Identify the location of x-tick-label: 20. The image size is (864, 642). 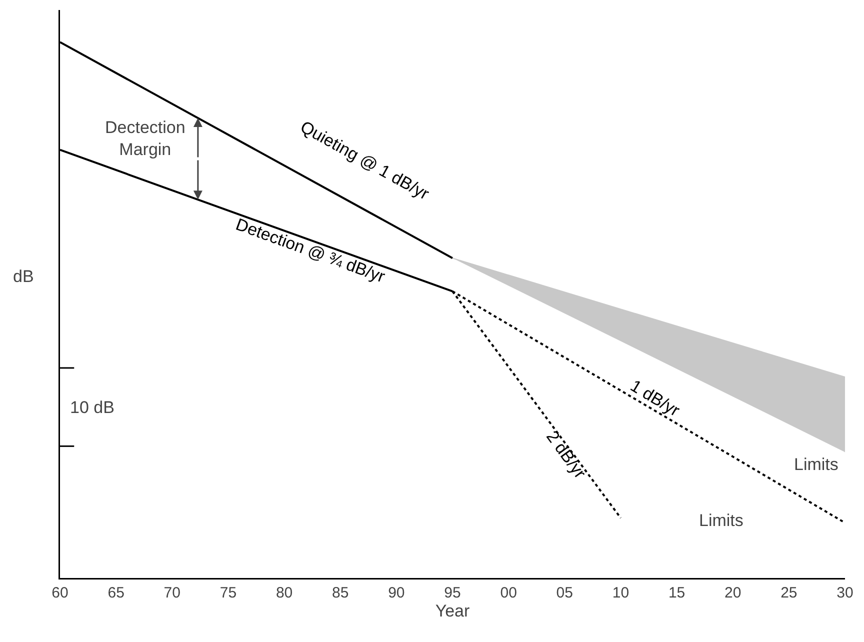
(733, 593).